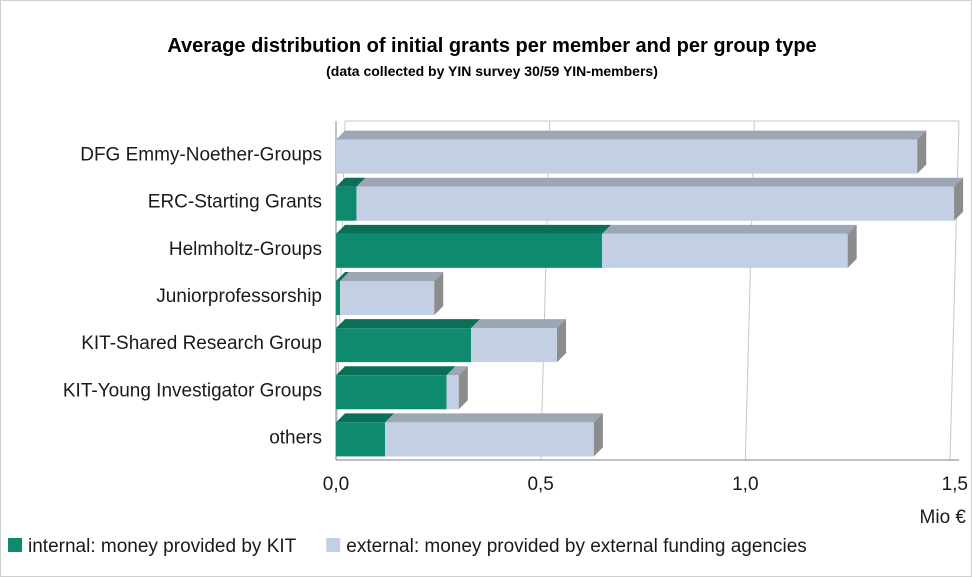 This screenshot has height=577, width=972. I want to click on x-tick-label: 0,0, so click(336, 484).